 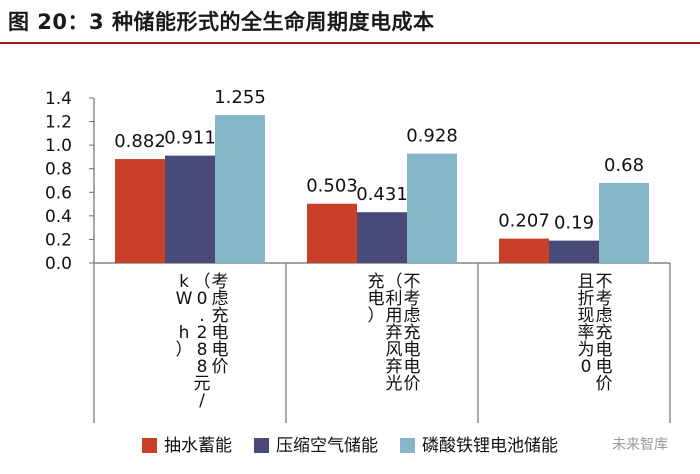 I want to click on data-label: 0.928, so click(x=432, y=136).